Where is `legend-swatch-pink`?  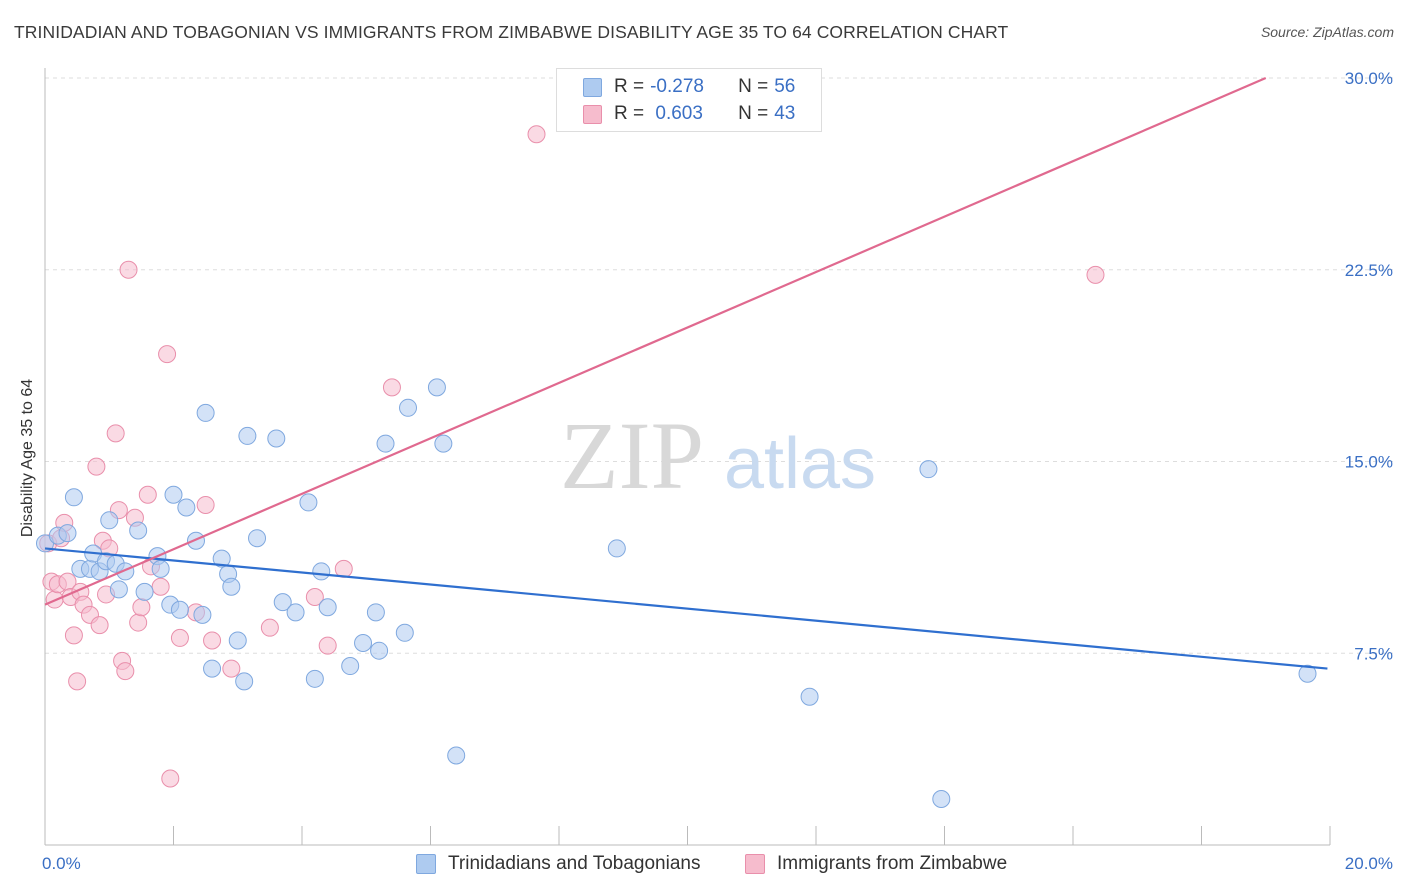 legend-swatch-pink is located at coordinates (592, 114).